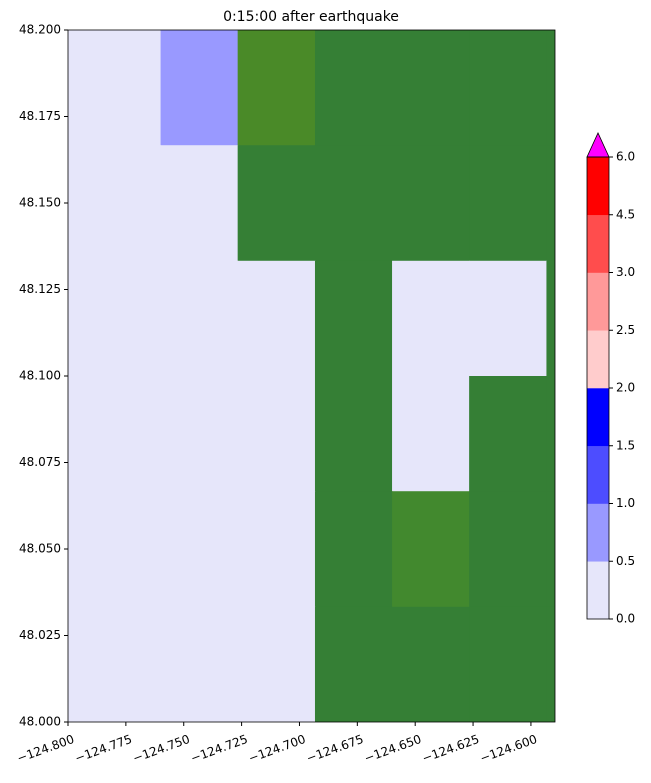  What do you see at coordinates (334, 749) in the screenshot?
I see `x-tick-label: −124.675` at bounding box center [334, 749].